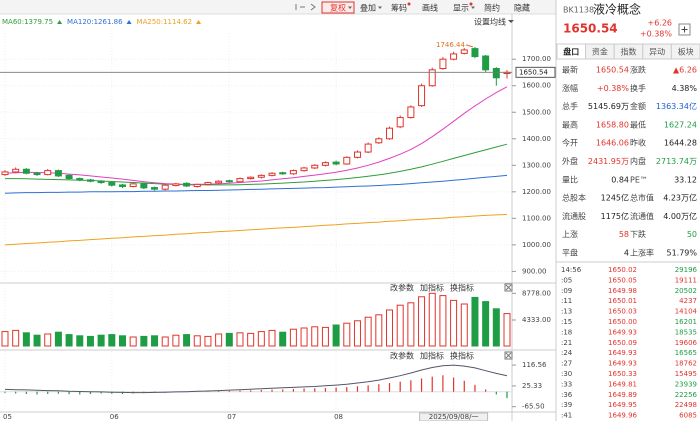  What do you see at coordinates (490, 22) in the screenshot?
I see `ma-settings: 设置均线` at bounding box center [490, 22].